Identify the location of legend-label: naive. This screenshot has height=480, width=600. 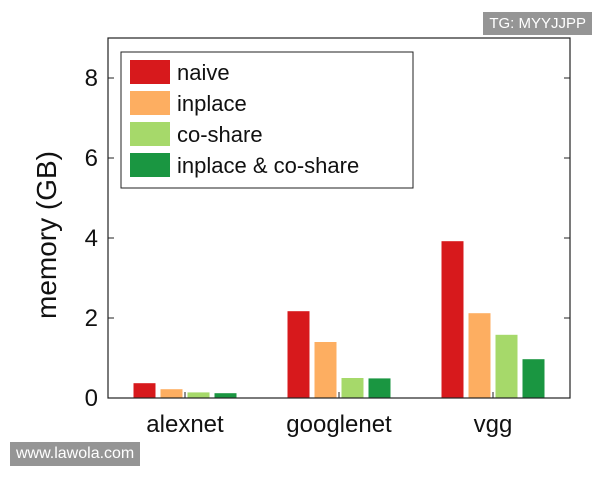
(203, 72).